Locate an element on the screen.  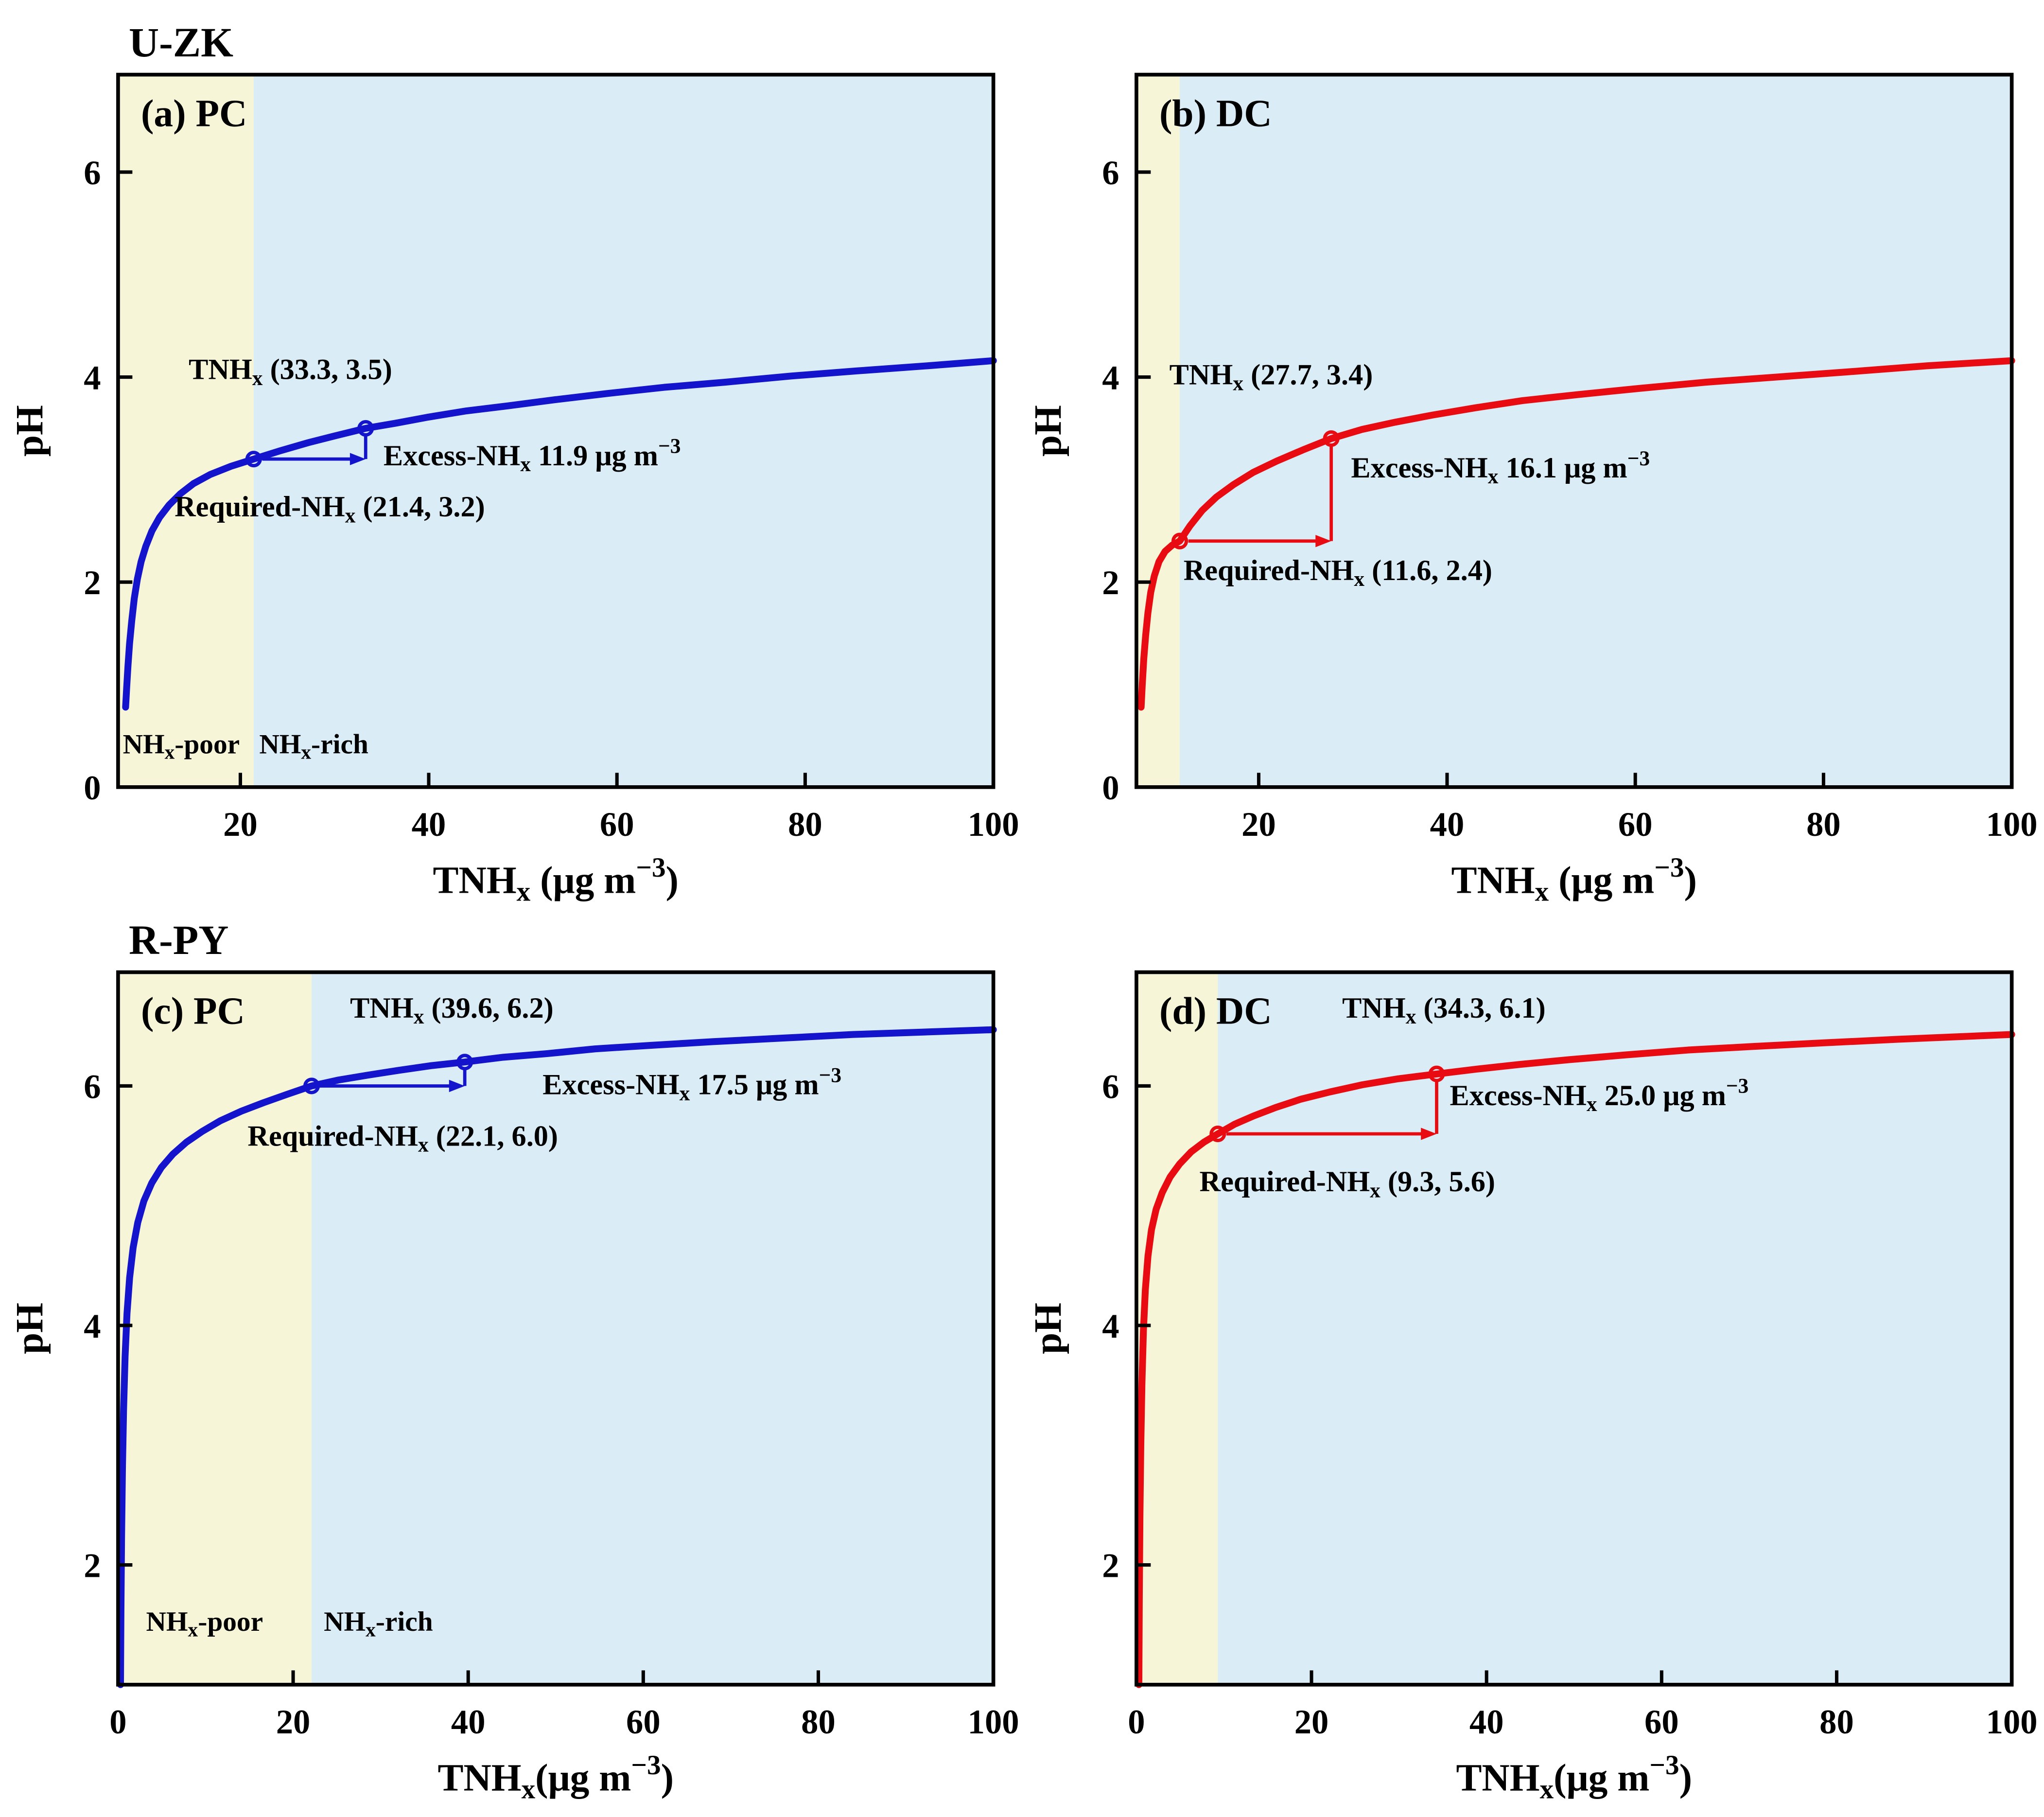
d-y-tick-label: 6 is located at coordinates (1110, 1087).